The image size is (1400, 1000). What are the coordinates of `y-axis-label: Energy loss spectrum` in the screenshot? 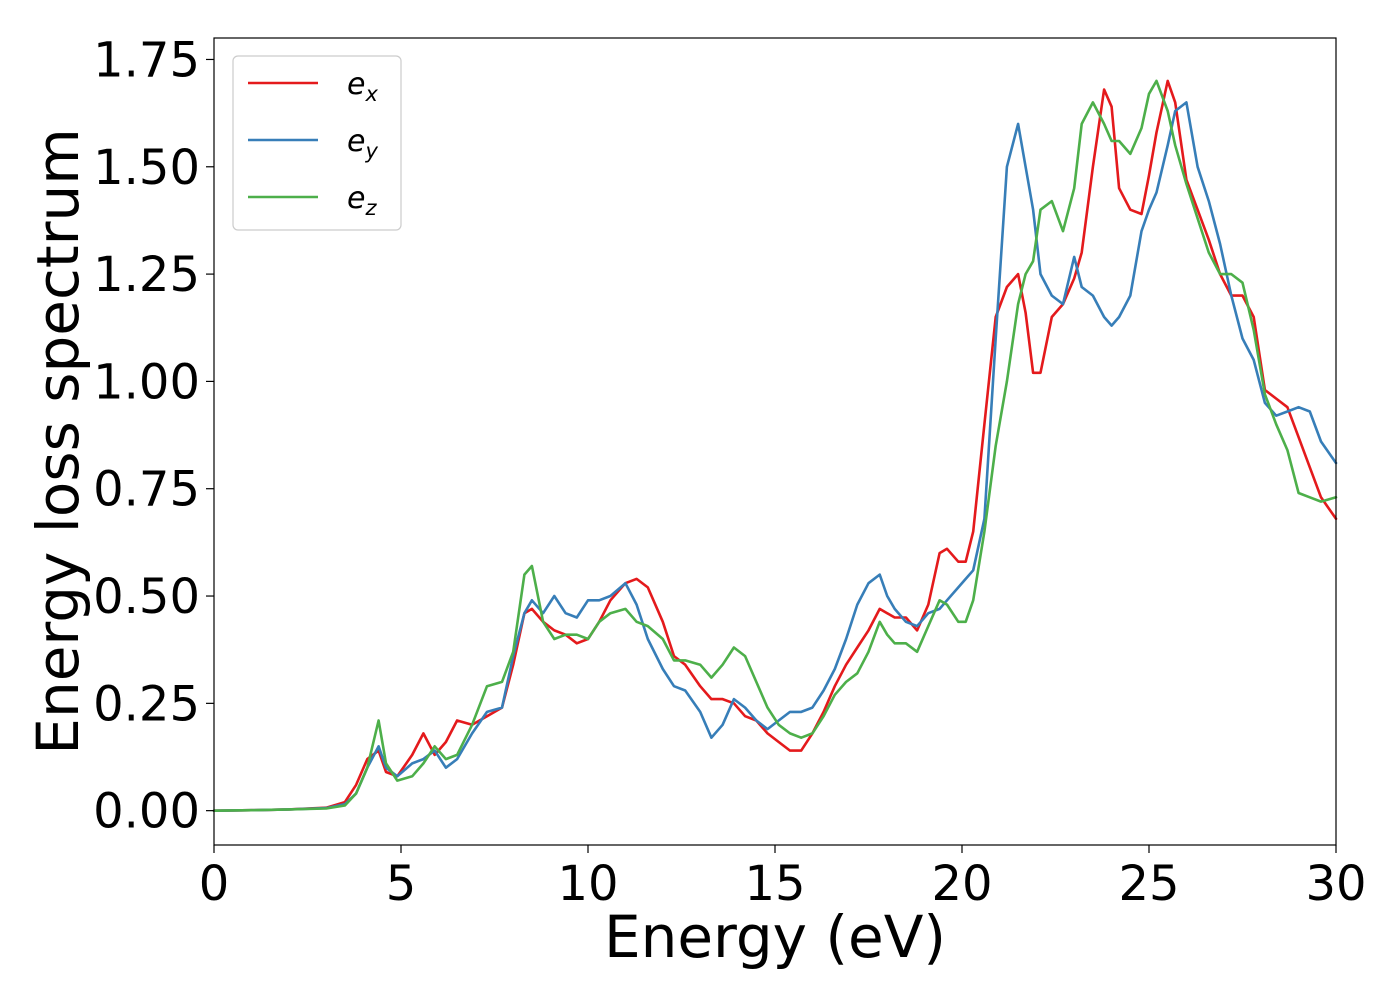 It's located at (58, 441).